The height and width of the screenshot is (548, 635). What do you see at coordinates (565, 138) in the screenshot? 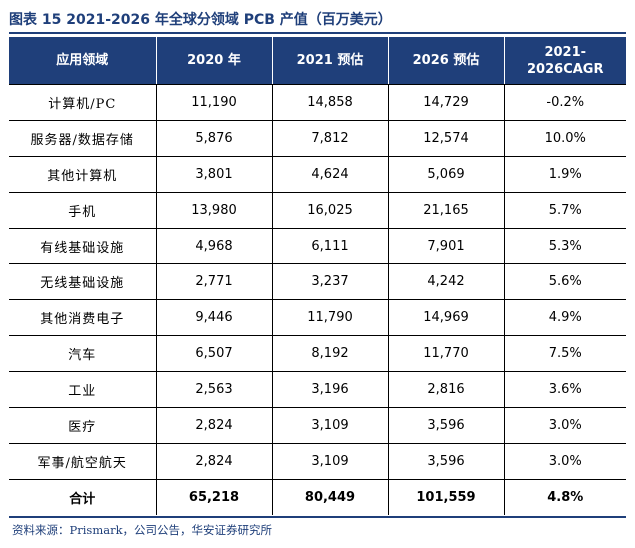
I see `value-cell: 10.0%` at bounding box center [565, 138].